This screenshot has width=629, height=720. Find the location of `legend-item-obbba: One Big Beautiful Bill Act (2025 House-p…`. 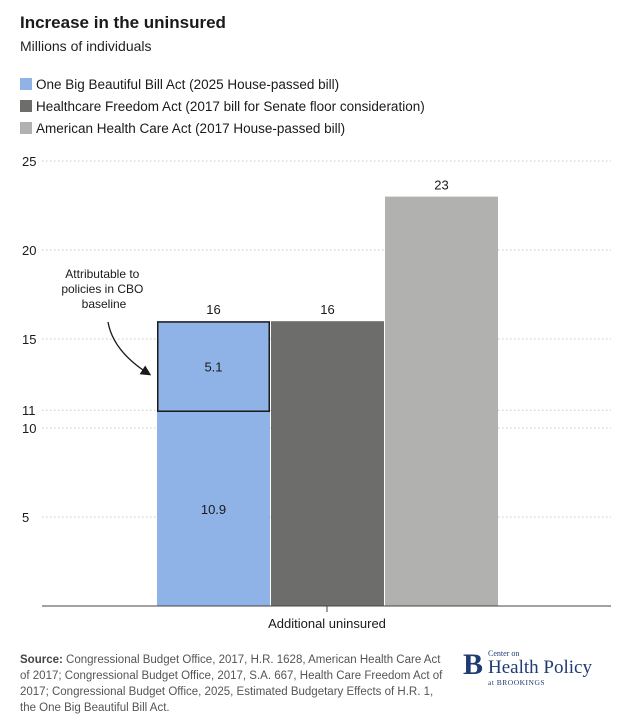

legend-item-obbba: One Big Beautiful Bill Act (2025 House-p… is located at coordinates (222, 84).